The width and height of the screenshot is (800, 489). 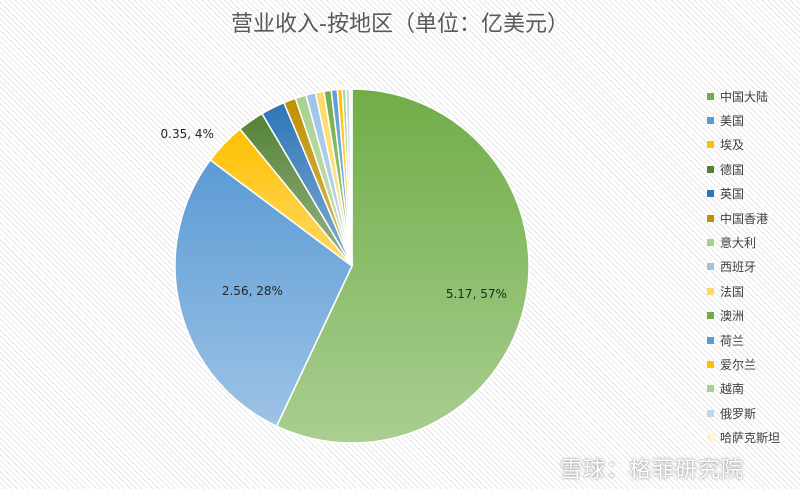 I want to click on legend-label: 中国香港, so click(x=744, y=218).